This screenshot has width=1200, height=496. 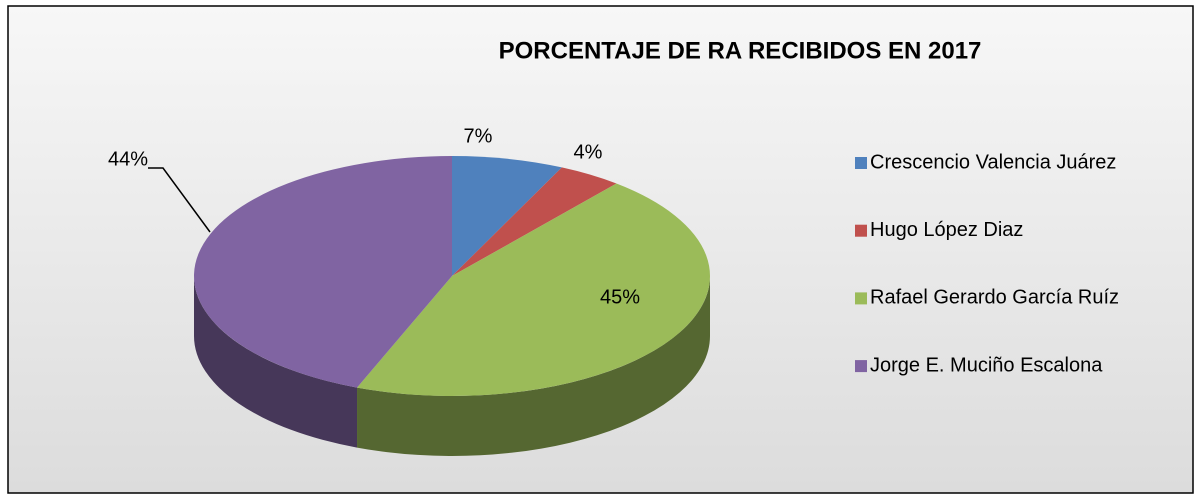 What do you see at coordinates (986, 365) in the screenshot?
I see `legend-label: Jorge E. Muciño Escalona` at bounding box center [986, 365].